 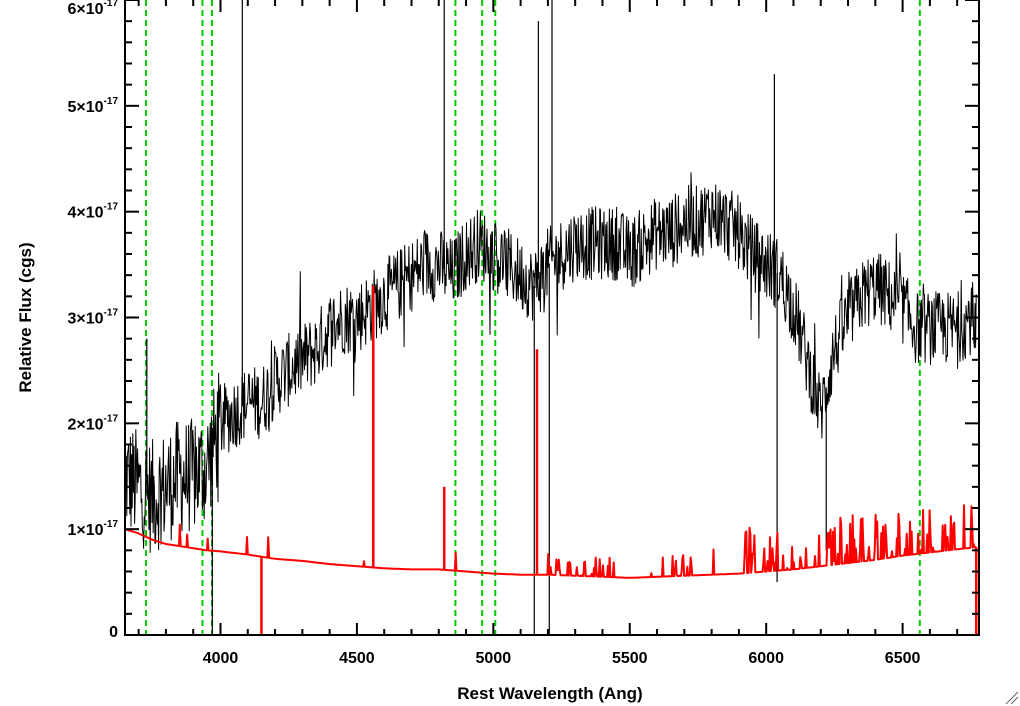 I want to click on y-tick-label: 2×10⁻¹⁷, so click(x=93, y=423).